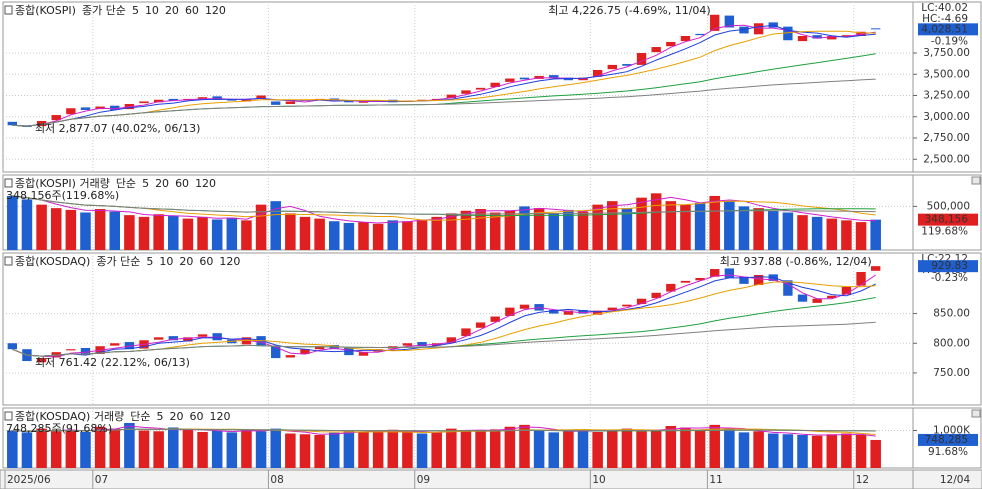 This screenshot has height=489, width=982. I want to click on panel-icon, so click(8, 183).